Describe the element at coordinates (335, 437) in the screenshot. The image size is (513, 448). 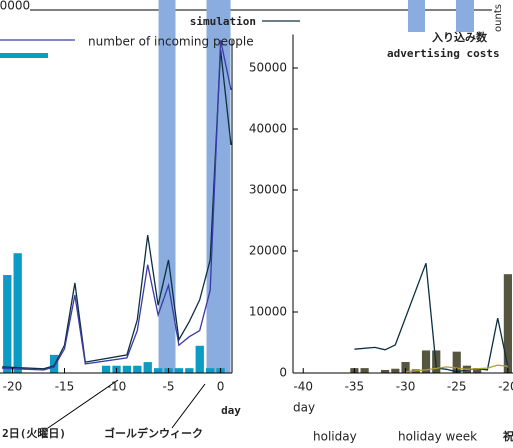
I see `annotation: holiday` at that location.